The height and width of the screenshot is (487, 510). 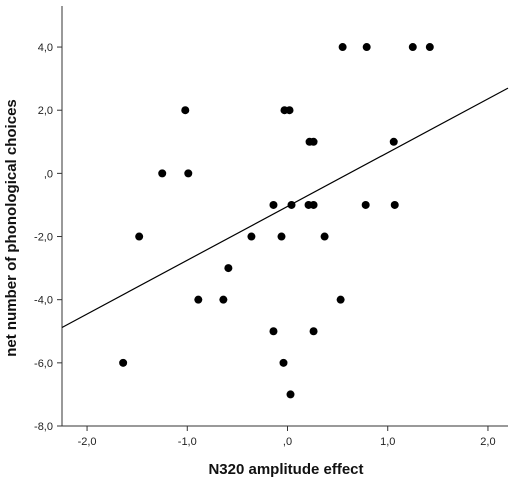 I want to click on x-tick-label: ,0, so click(x=287, y=442).